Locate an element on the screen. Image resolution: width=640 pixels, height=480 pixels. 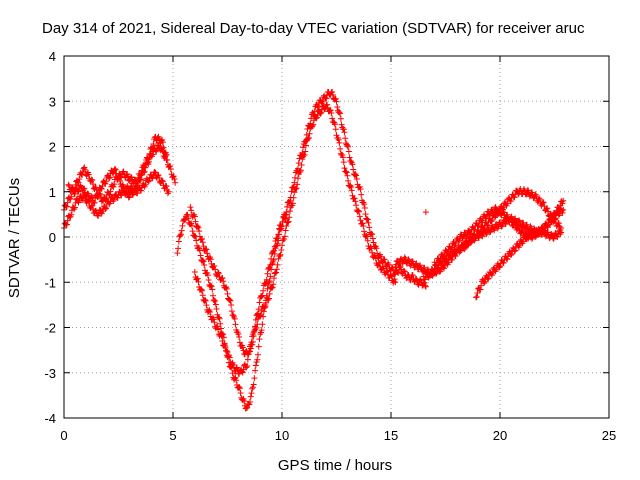
y-tick-label: 0 is located at coordinates (52, 237).